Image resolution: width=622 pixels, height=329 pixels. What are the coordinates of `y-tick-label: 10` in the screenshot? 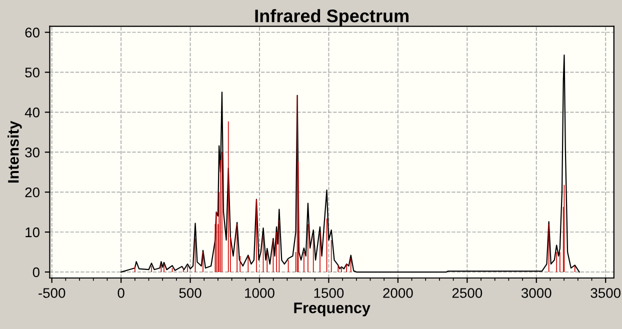 It's located at (33, 232).